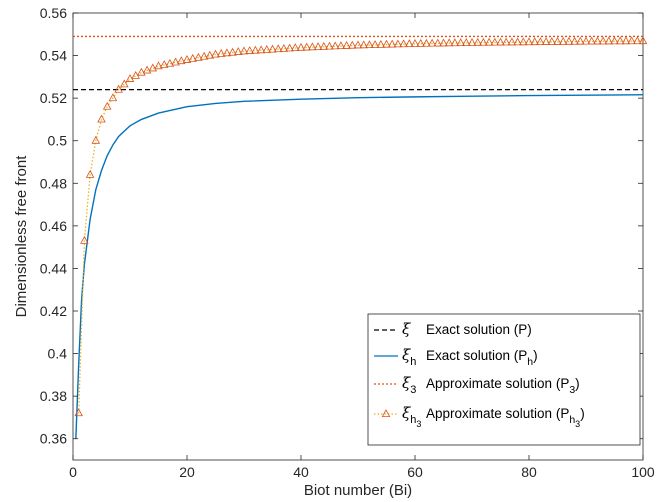 This screenshot has width=657, height=502. What do you see at coordinates (301, 472) in the screenshot?
I see `x-tick-label: 40` at bounding box center [301, 472].